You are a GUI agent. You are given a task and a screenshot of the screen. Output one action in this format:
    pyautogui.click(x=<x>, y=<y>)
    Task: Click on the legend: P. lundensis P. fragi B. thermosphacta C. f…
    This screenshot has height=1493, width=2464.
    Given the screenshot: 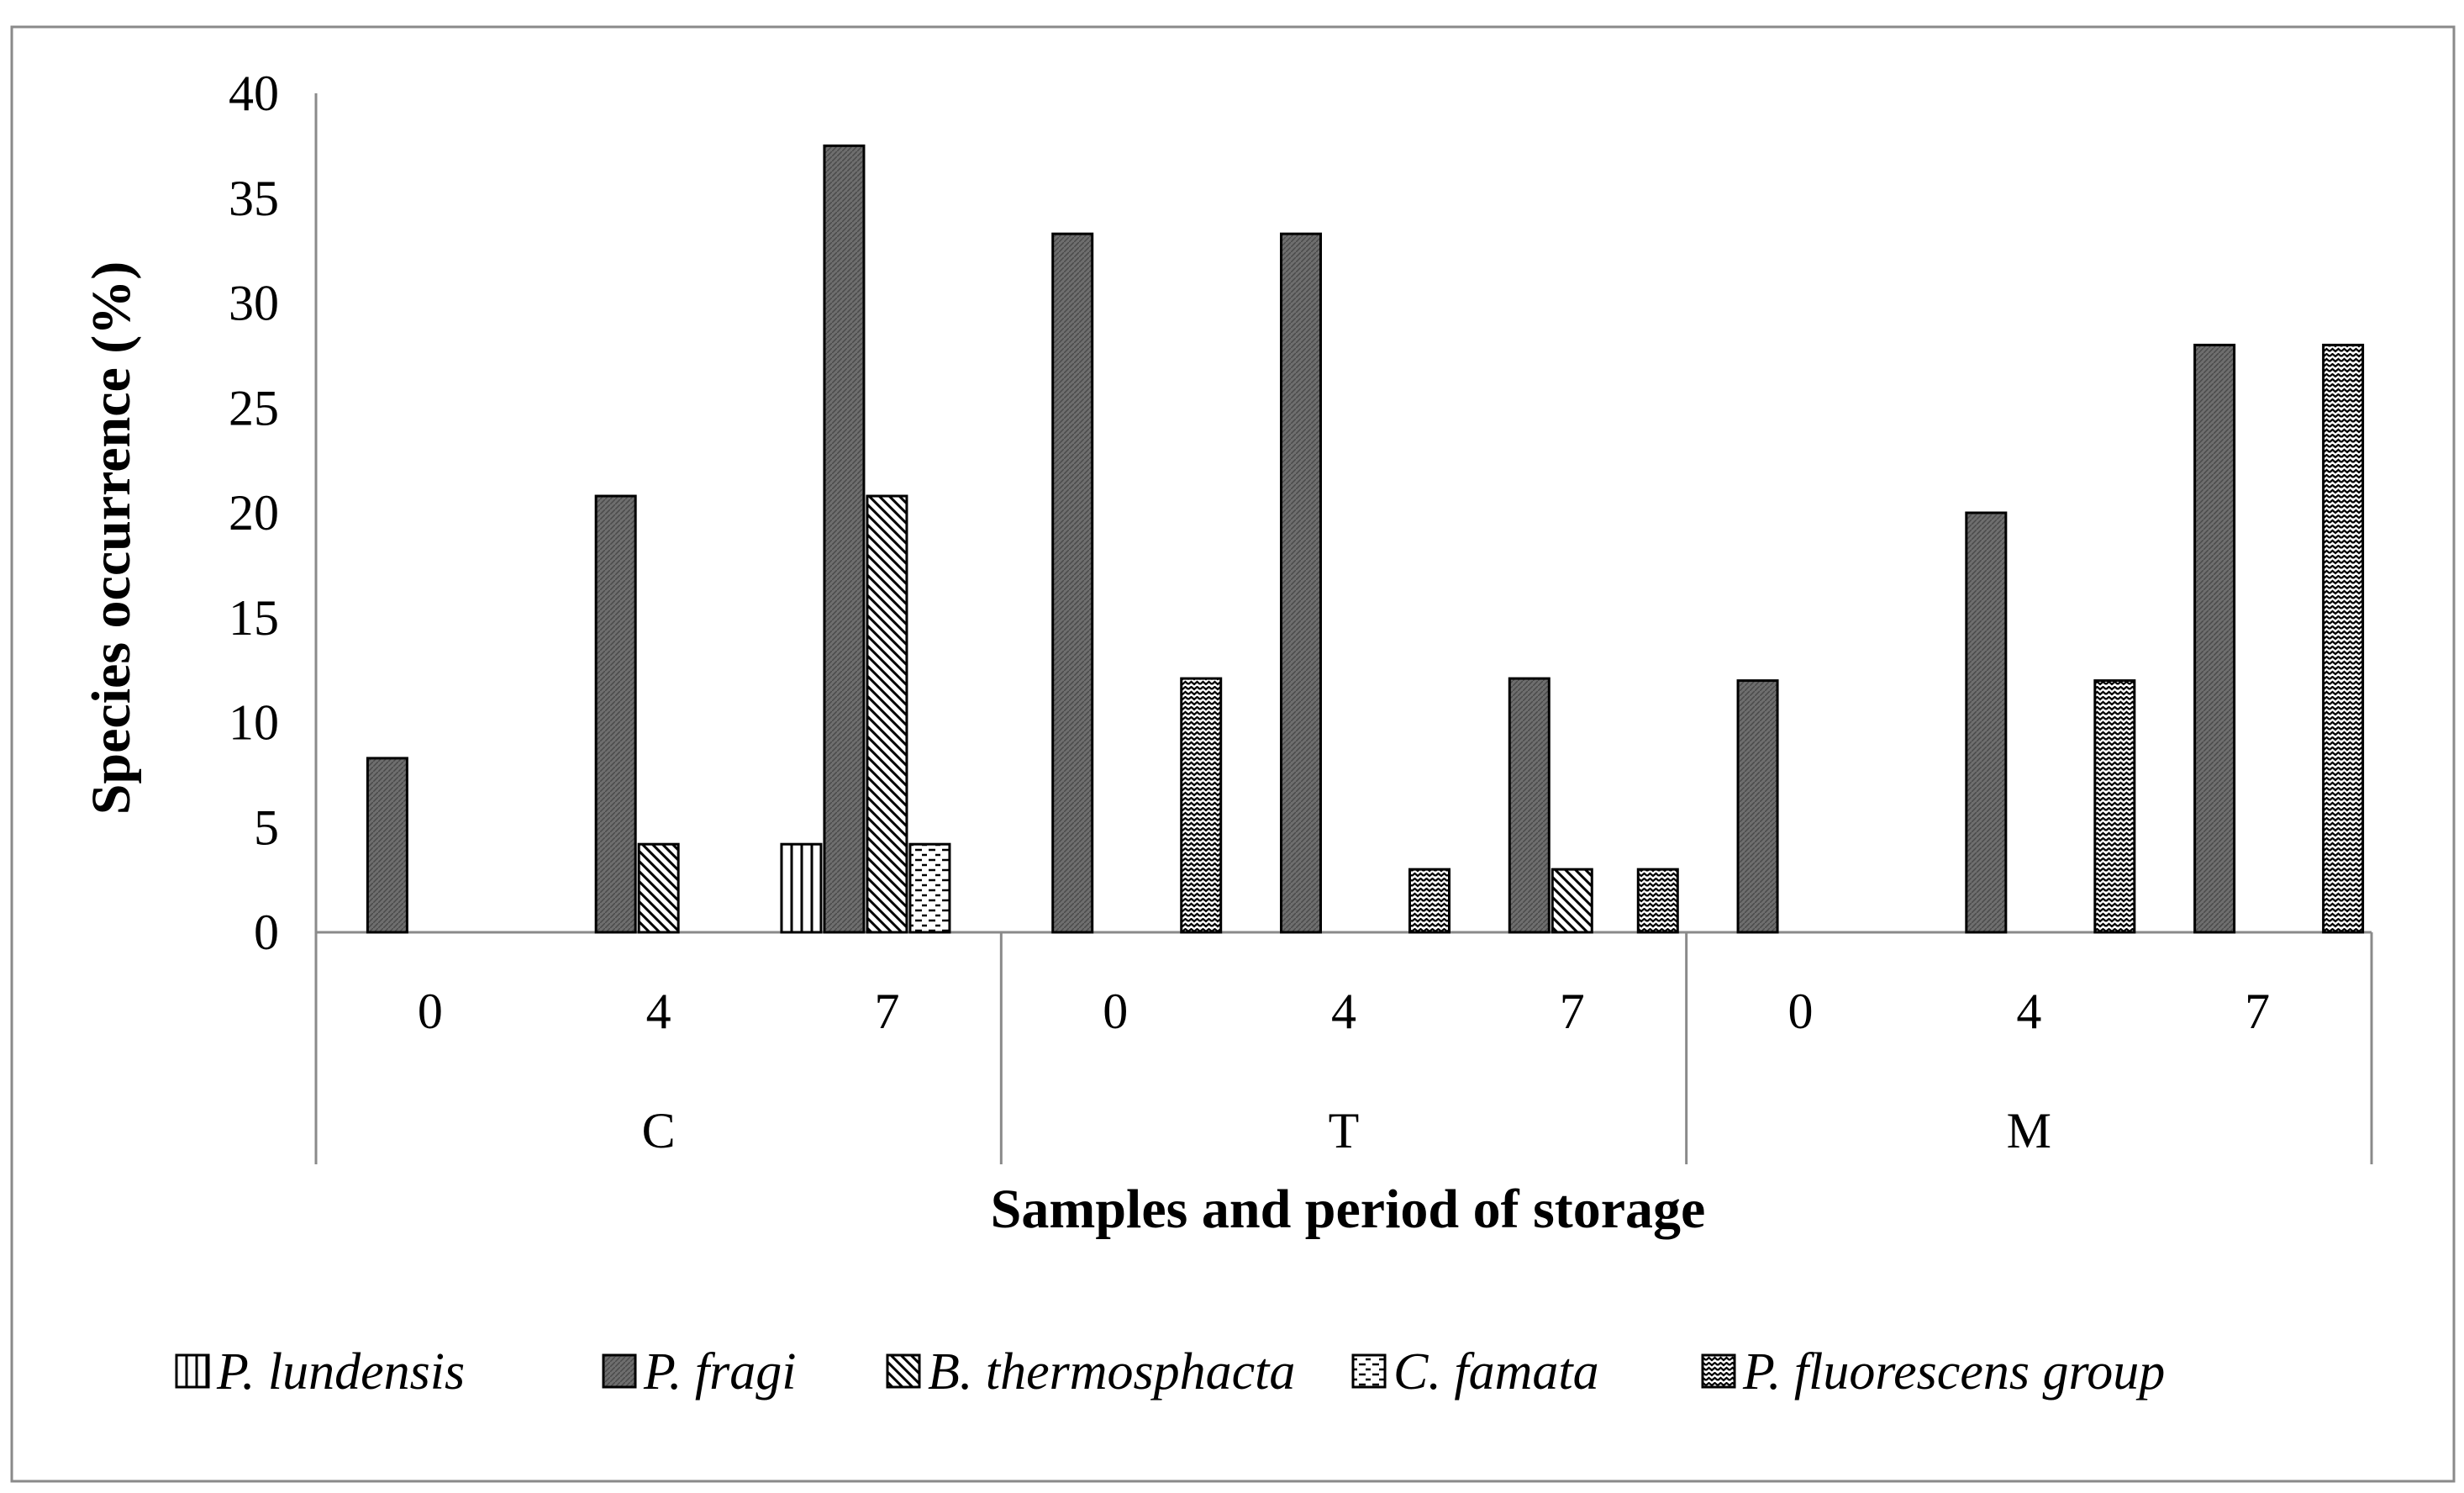 What is the action you would take?
    pyautogui.click(x=1170, y=1372)
    